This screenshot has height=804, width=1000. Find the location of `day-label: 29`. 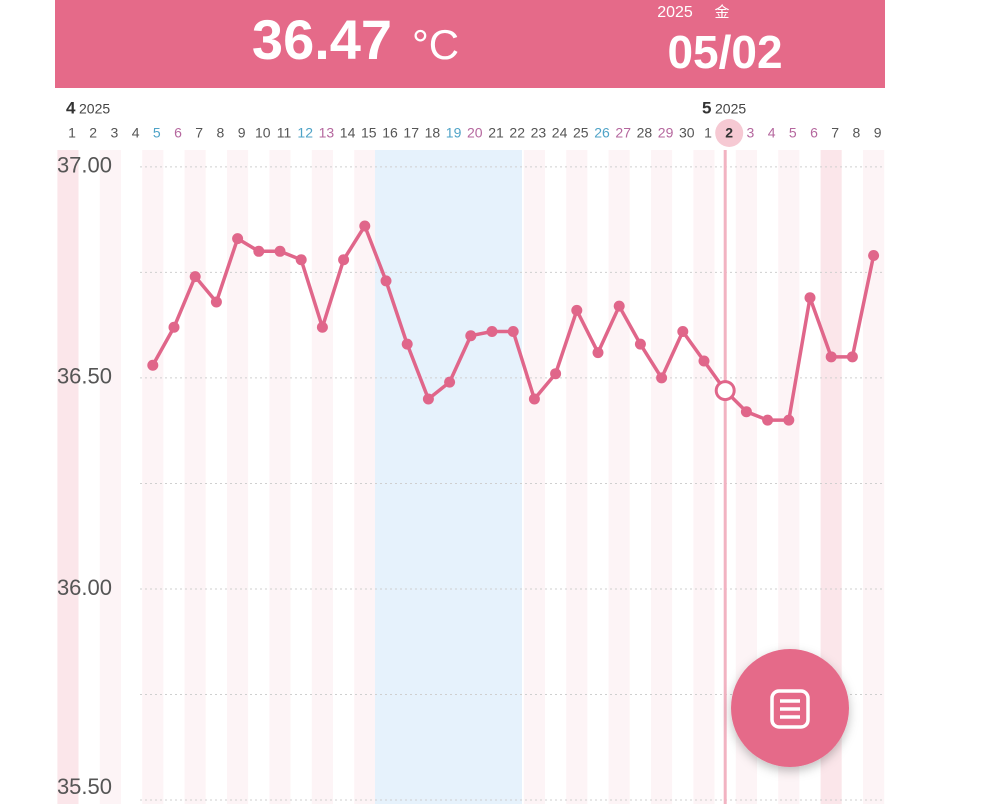

day-label: 29 is located at coordinates (666, 133).